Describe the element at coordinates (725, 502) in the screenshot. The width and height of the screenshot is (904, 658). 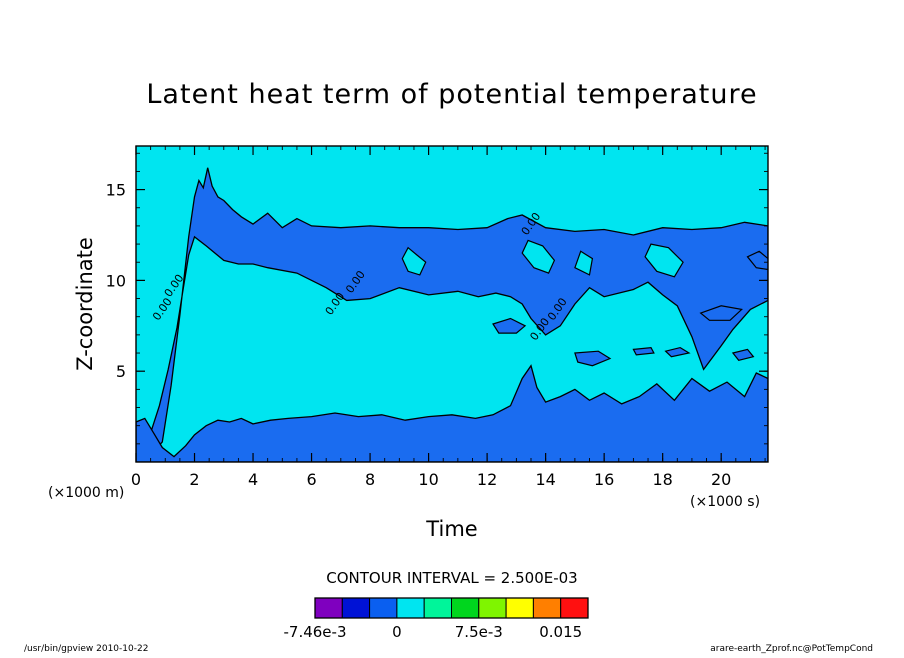
I see `x-axis-unit: (×1000 s)` at that location.